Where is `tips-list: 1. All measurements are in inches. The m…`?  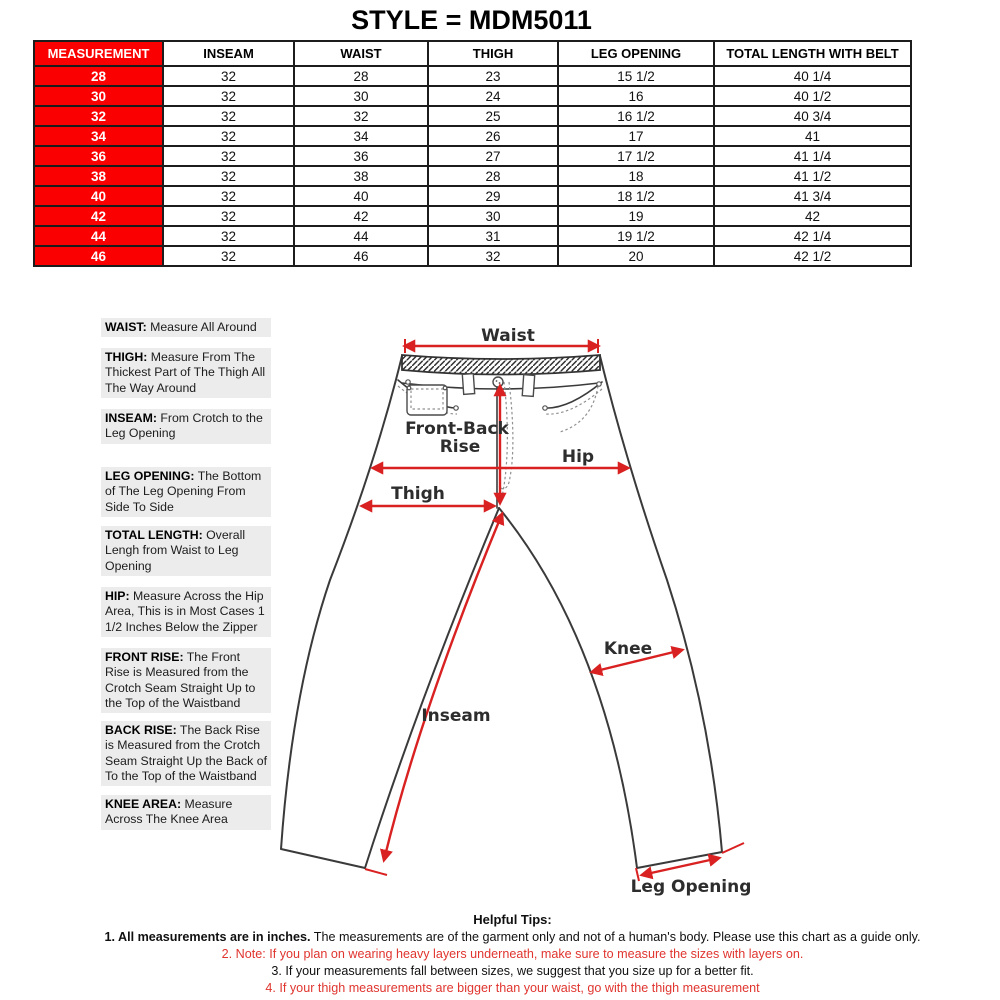
tips-list: 1. All measurements are in inches. The m… is located at coordinates (512, 963).